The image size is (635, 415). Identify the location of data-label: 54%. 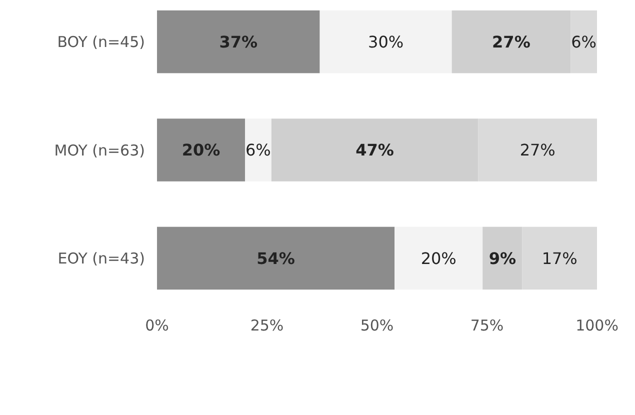
(275, 258).